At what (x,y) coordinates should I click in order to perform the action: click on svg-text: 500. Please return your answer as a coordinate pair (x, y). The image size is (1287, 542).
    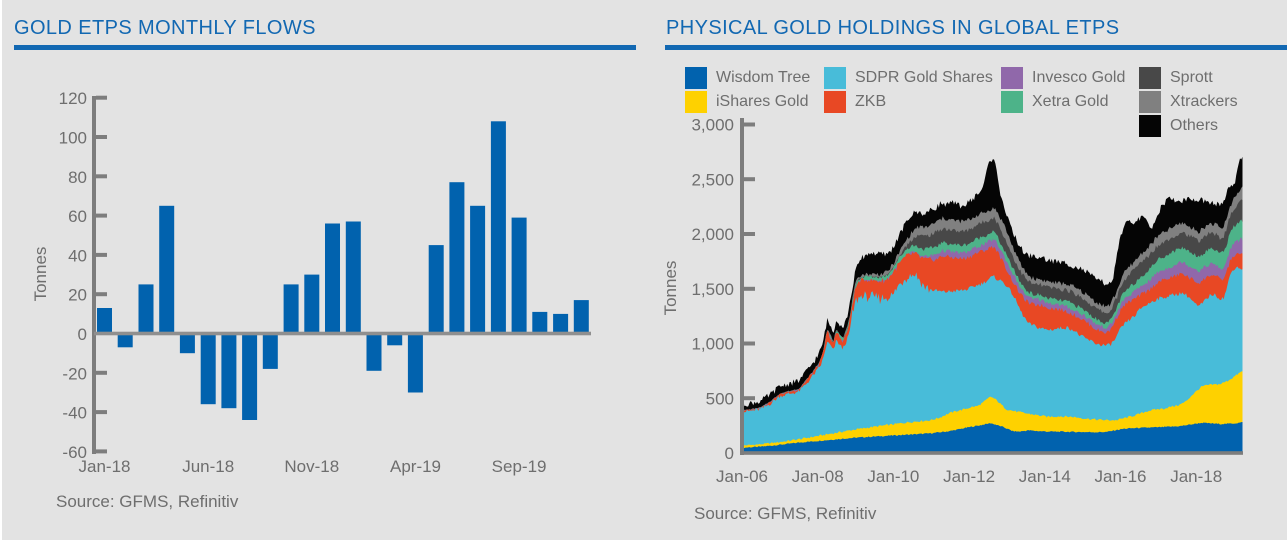
    Looking at the image, I should click on (720, 398).